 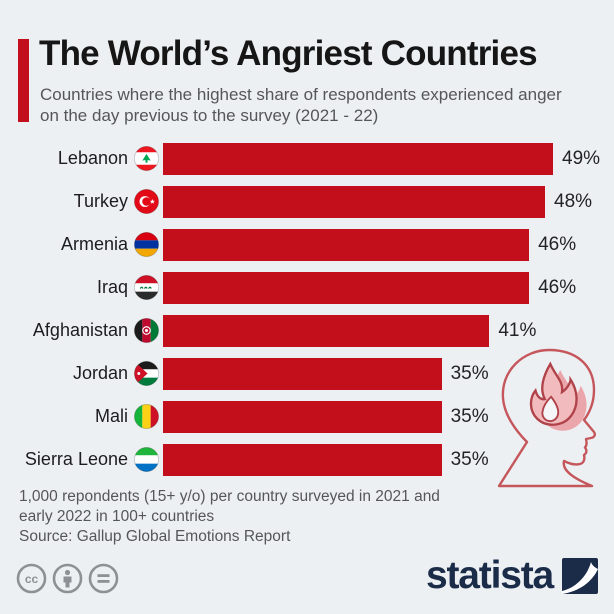 I want to click on country-label: Turkey, so click(x=100, y=201).